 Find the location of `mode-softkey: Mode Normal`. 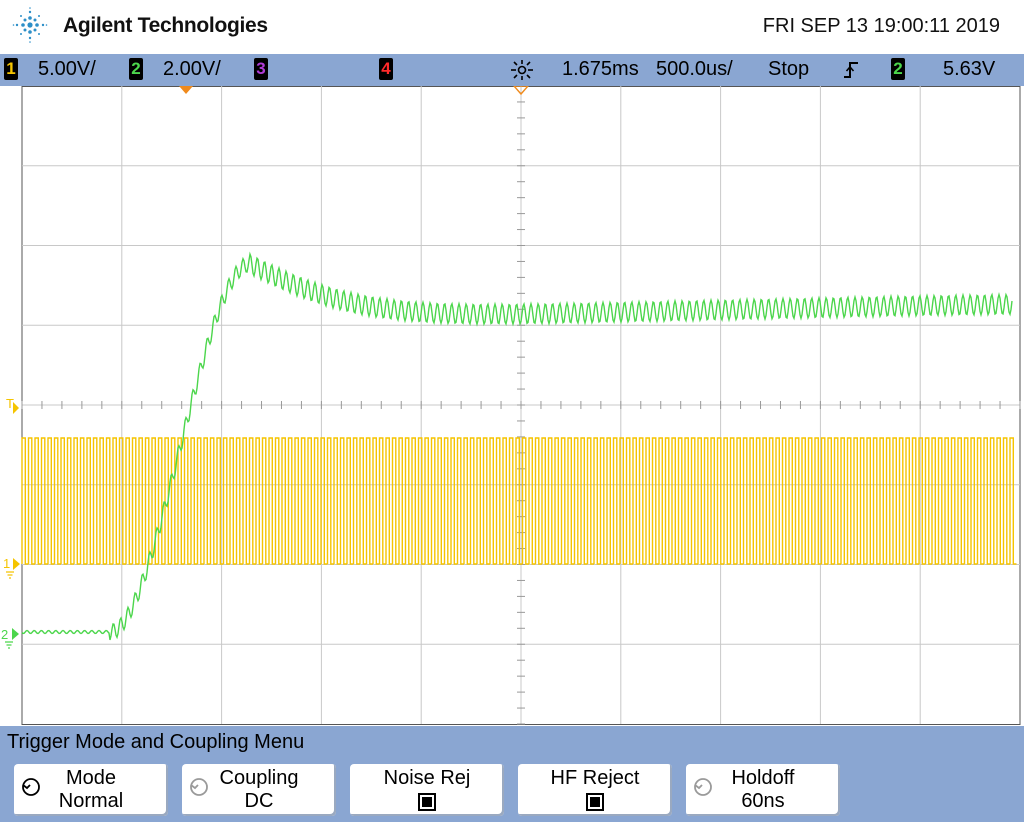

mode-softkey: Mode Normal is located at coordinates (91, 790).